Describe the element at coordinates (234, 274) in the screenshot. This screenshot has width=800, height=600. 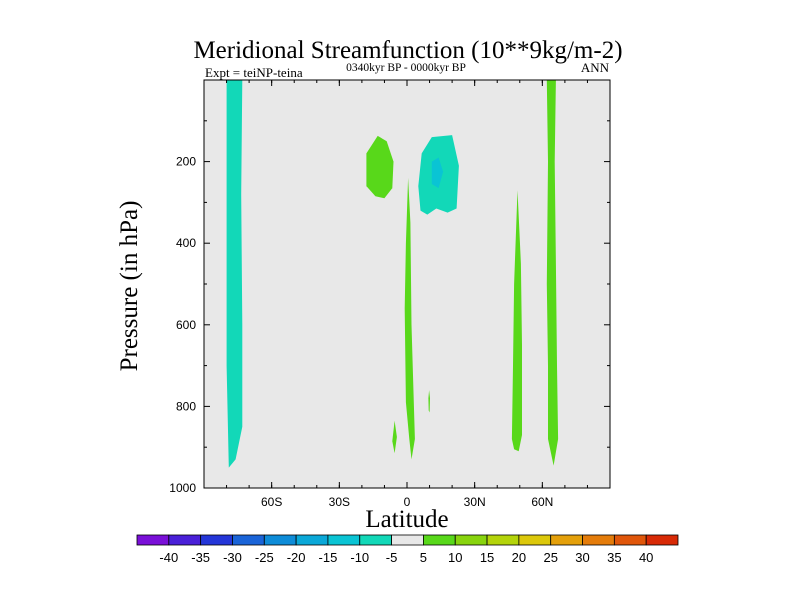
I see `region-southern-high-latitude-negative-column` at that location.